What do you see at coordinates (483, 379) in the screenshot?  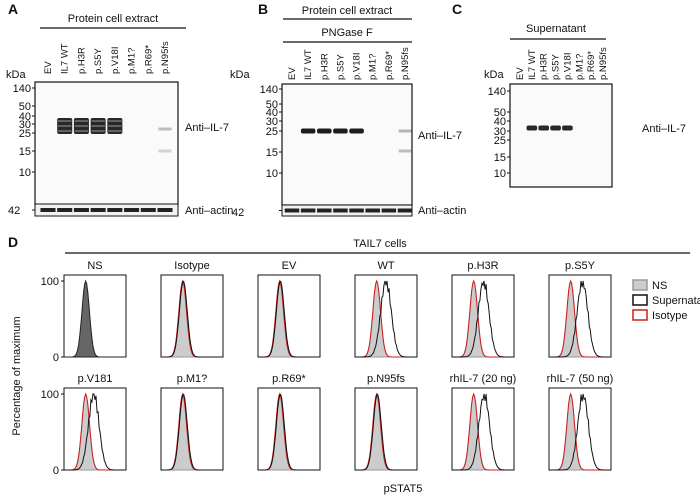 I see `plot-title: rhIL-7 (20 ng)` at bounding box center [483, 379].